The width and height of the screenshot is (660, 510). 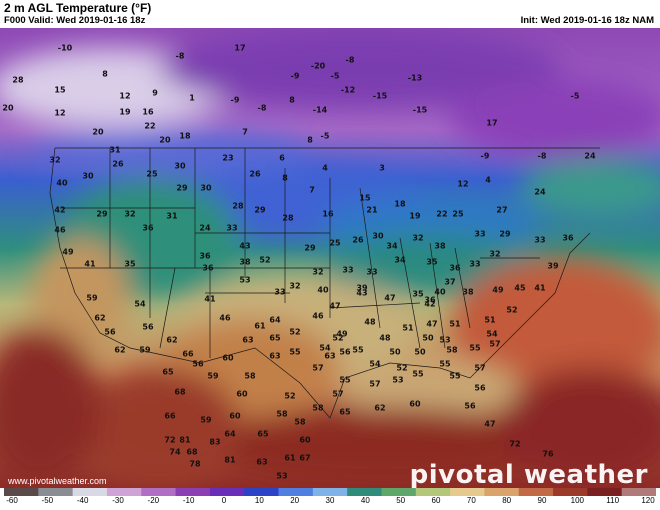 What do you see at coordinates (78, 8) in the screenshot?
I see `map-title: 2 m AGL Temperature (°F)` at bounding box center [78, 8].